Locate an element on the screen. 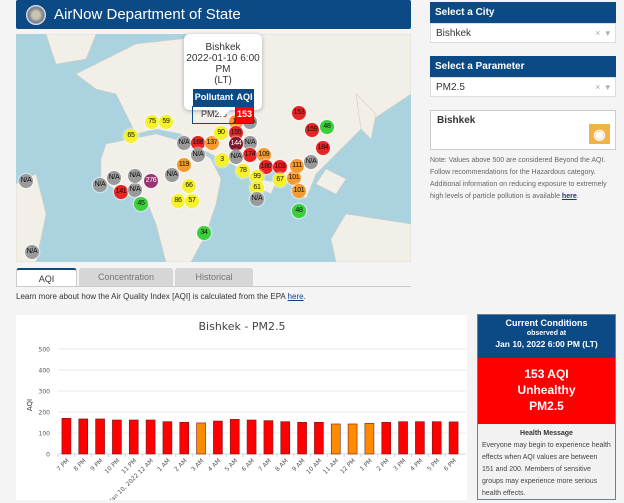 Image resolution: width=624 pixels, height=503 pixels. map-marker: 66 is located at coordinates (189, 186).